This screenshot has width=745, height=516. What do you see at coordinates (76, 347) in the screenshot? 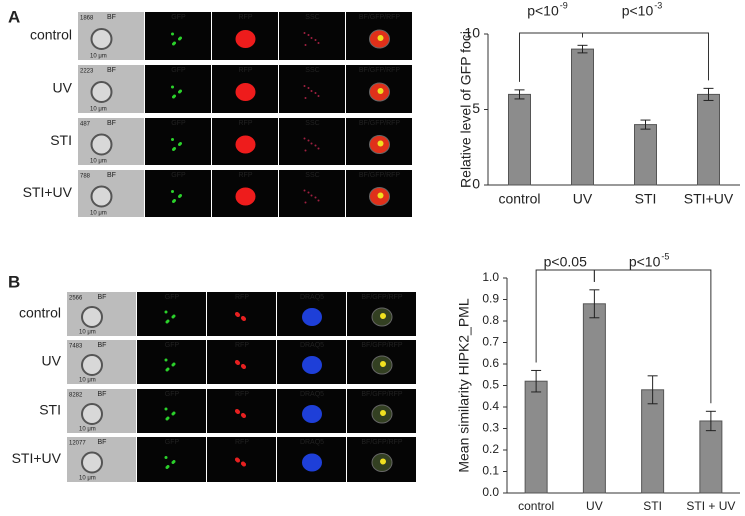
I see `cell-count: 7483` at bounding box center [76, 347].